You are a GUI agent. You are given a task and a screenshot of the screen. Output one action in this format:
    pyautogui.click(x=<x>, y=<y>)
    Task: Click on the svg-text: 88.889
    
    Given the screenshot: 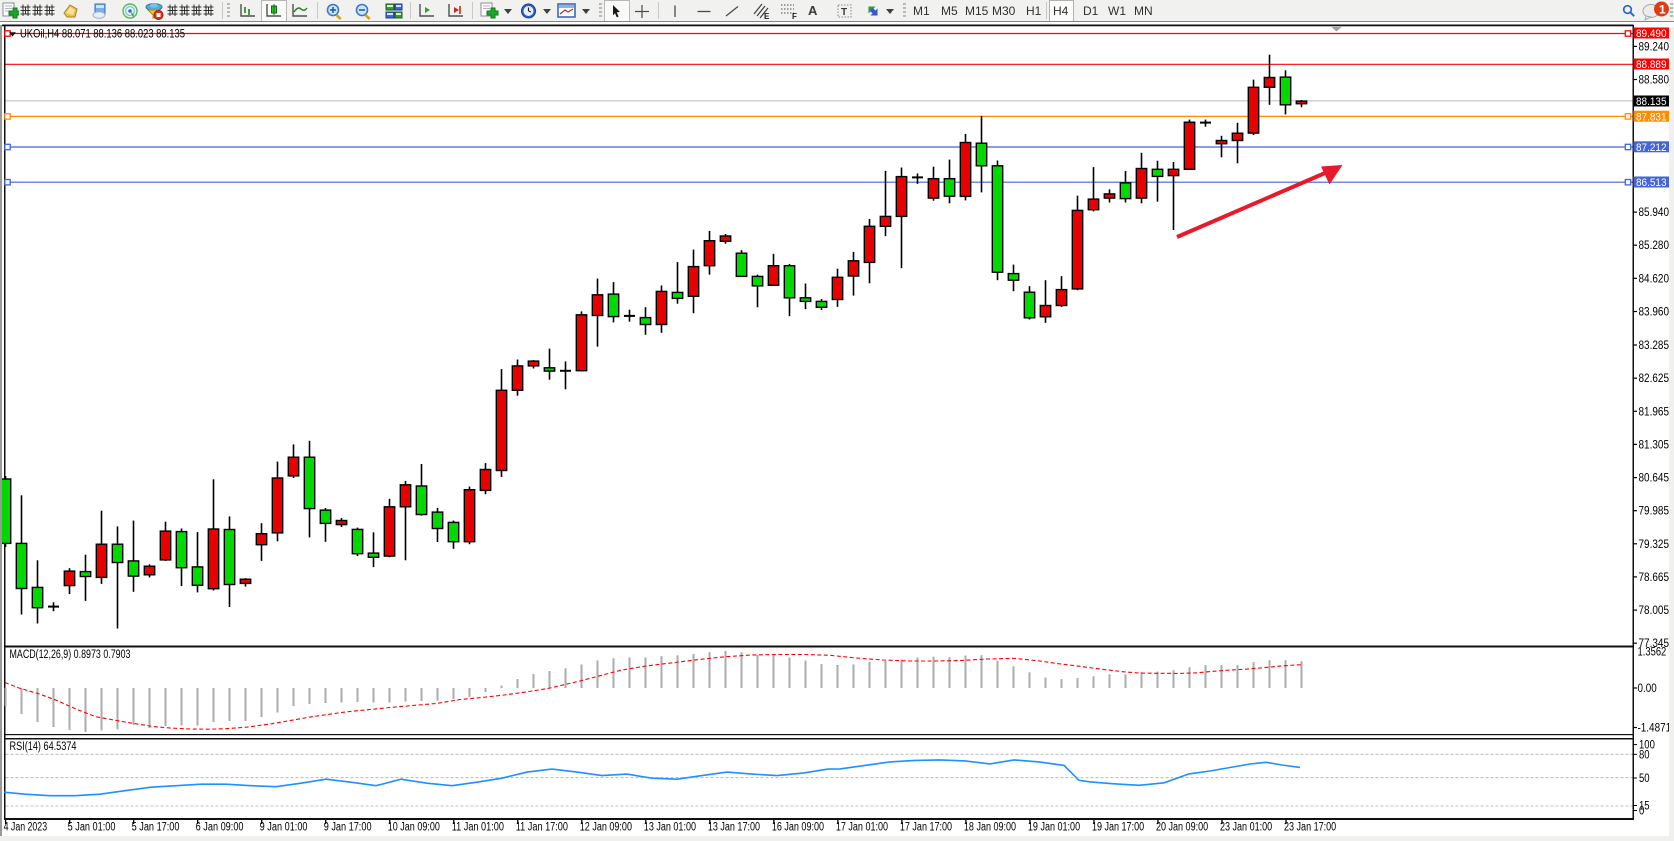 What is the action you would take?
    pyautogui.click(x=1651, y=65)
    